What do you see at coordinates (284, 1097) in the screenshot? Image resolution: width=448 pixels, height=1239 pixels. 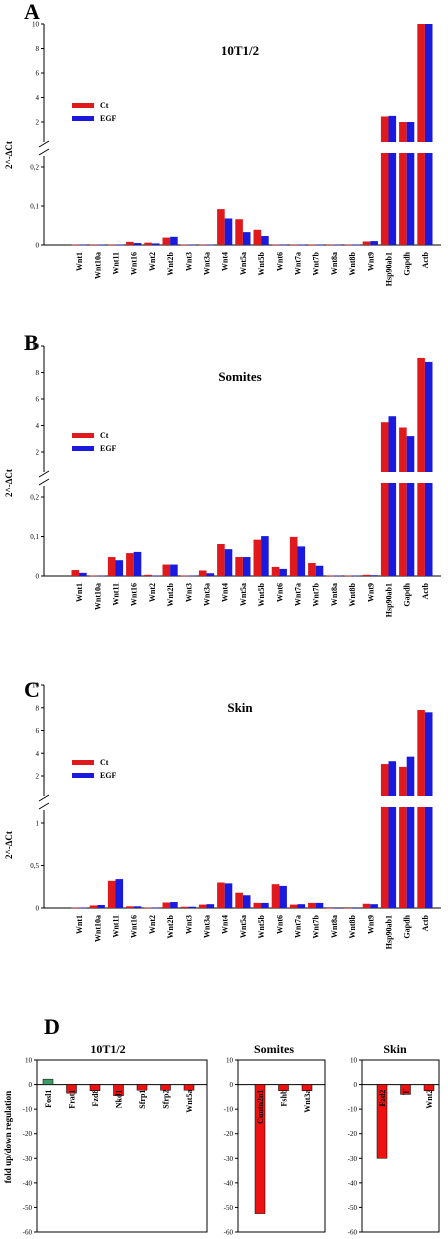 I see `category-label: Fshb` at bounding box center [284, 1097].